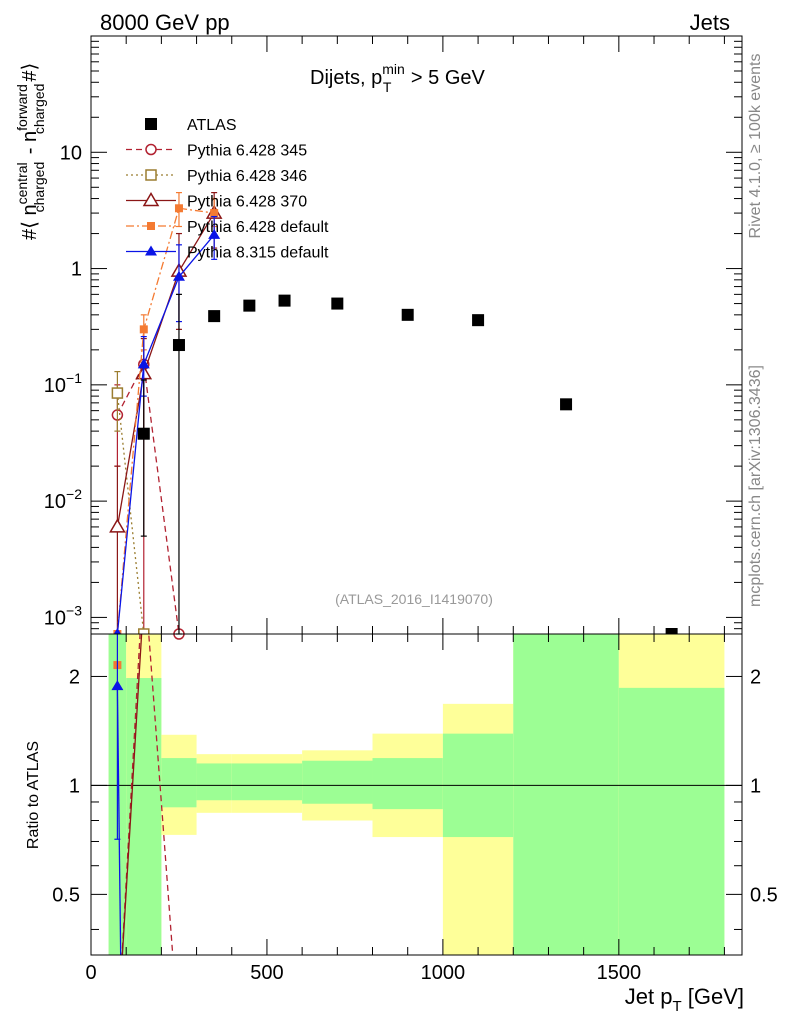 The height and width of the screenshot is (1024, 786). I want to click on series-pythia-8-315-default, so click(166, 426).